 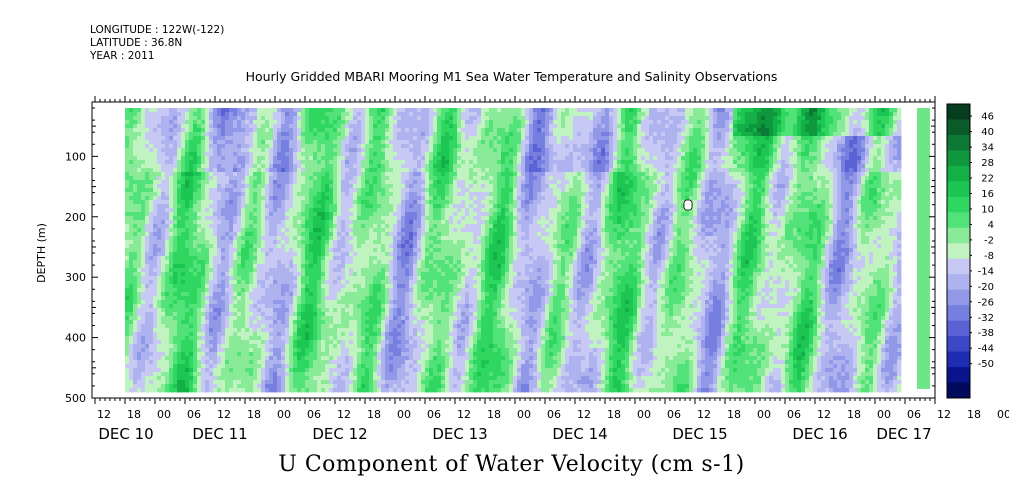 I want to click on colorbar-labels: 46 40 34 28 22 16 10 4 -2 -8 -14 -20 -26 -32 -38 -44 -50, so click(x=986, y=241).